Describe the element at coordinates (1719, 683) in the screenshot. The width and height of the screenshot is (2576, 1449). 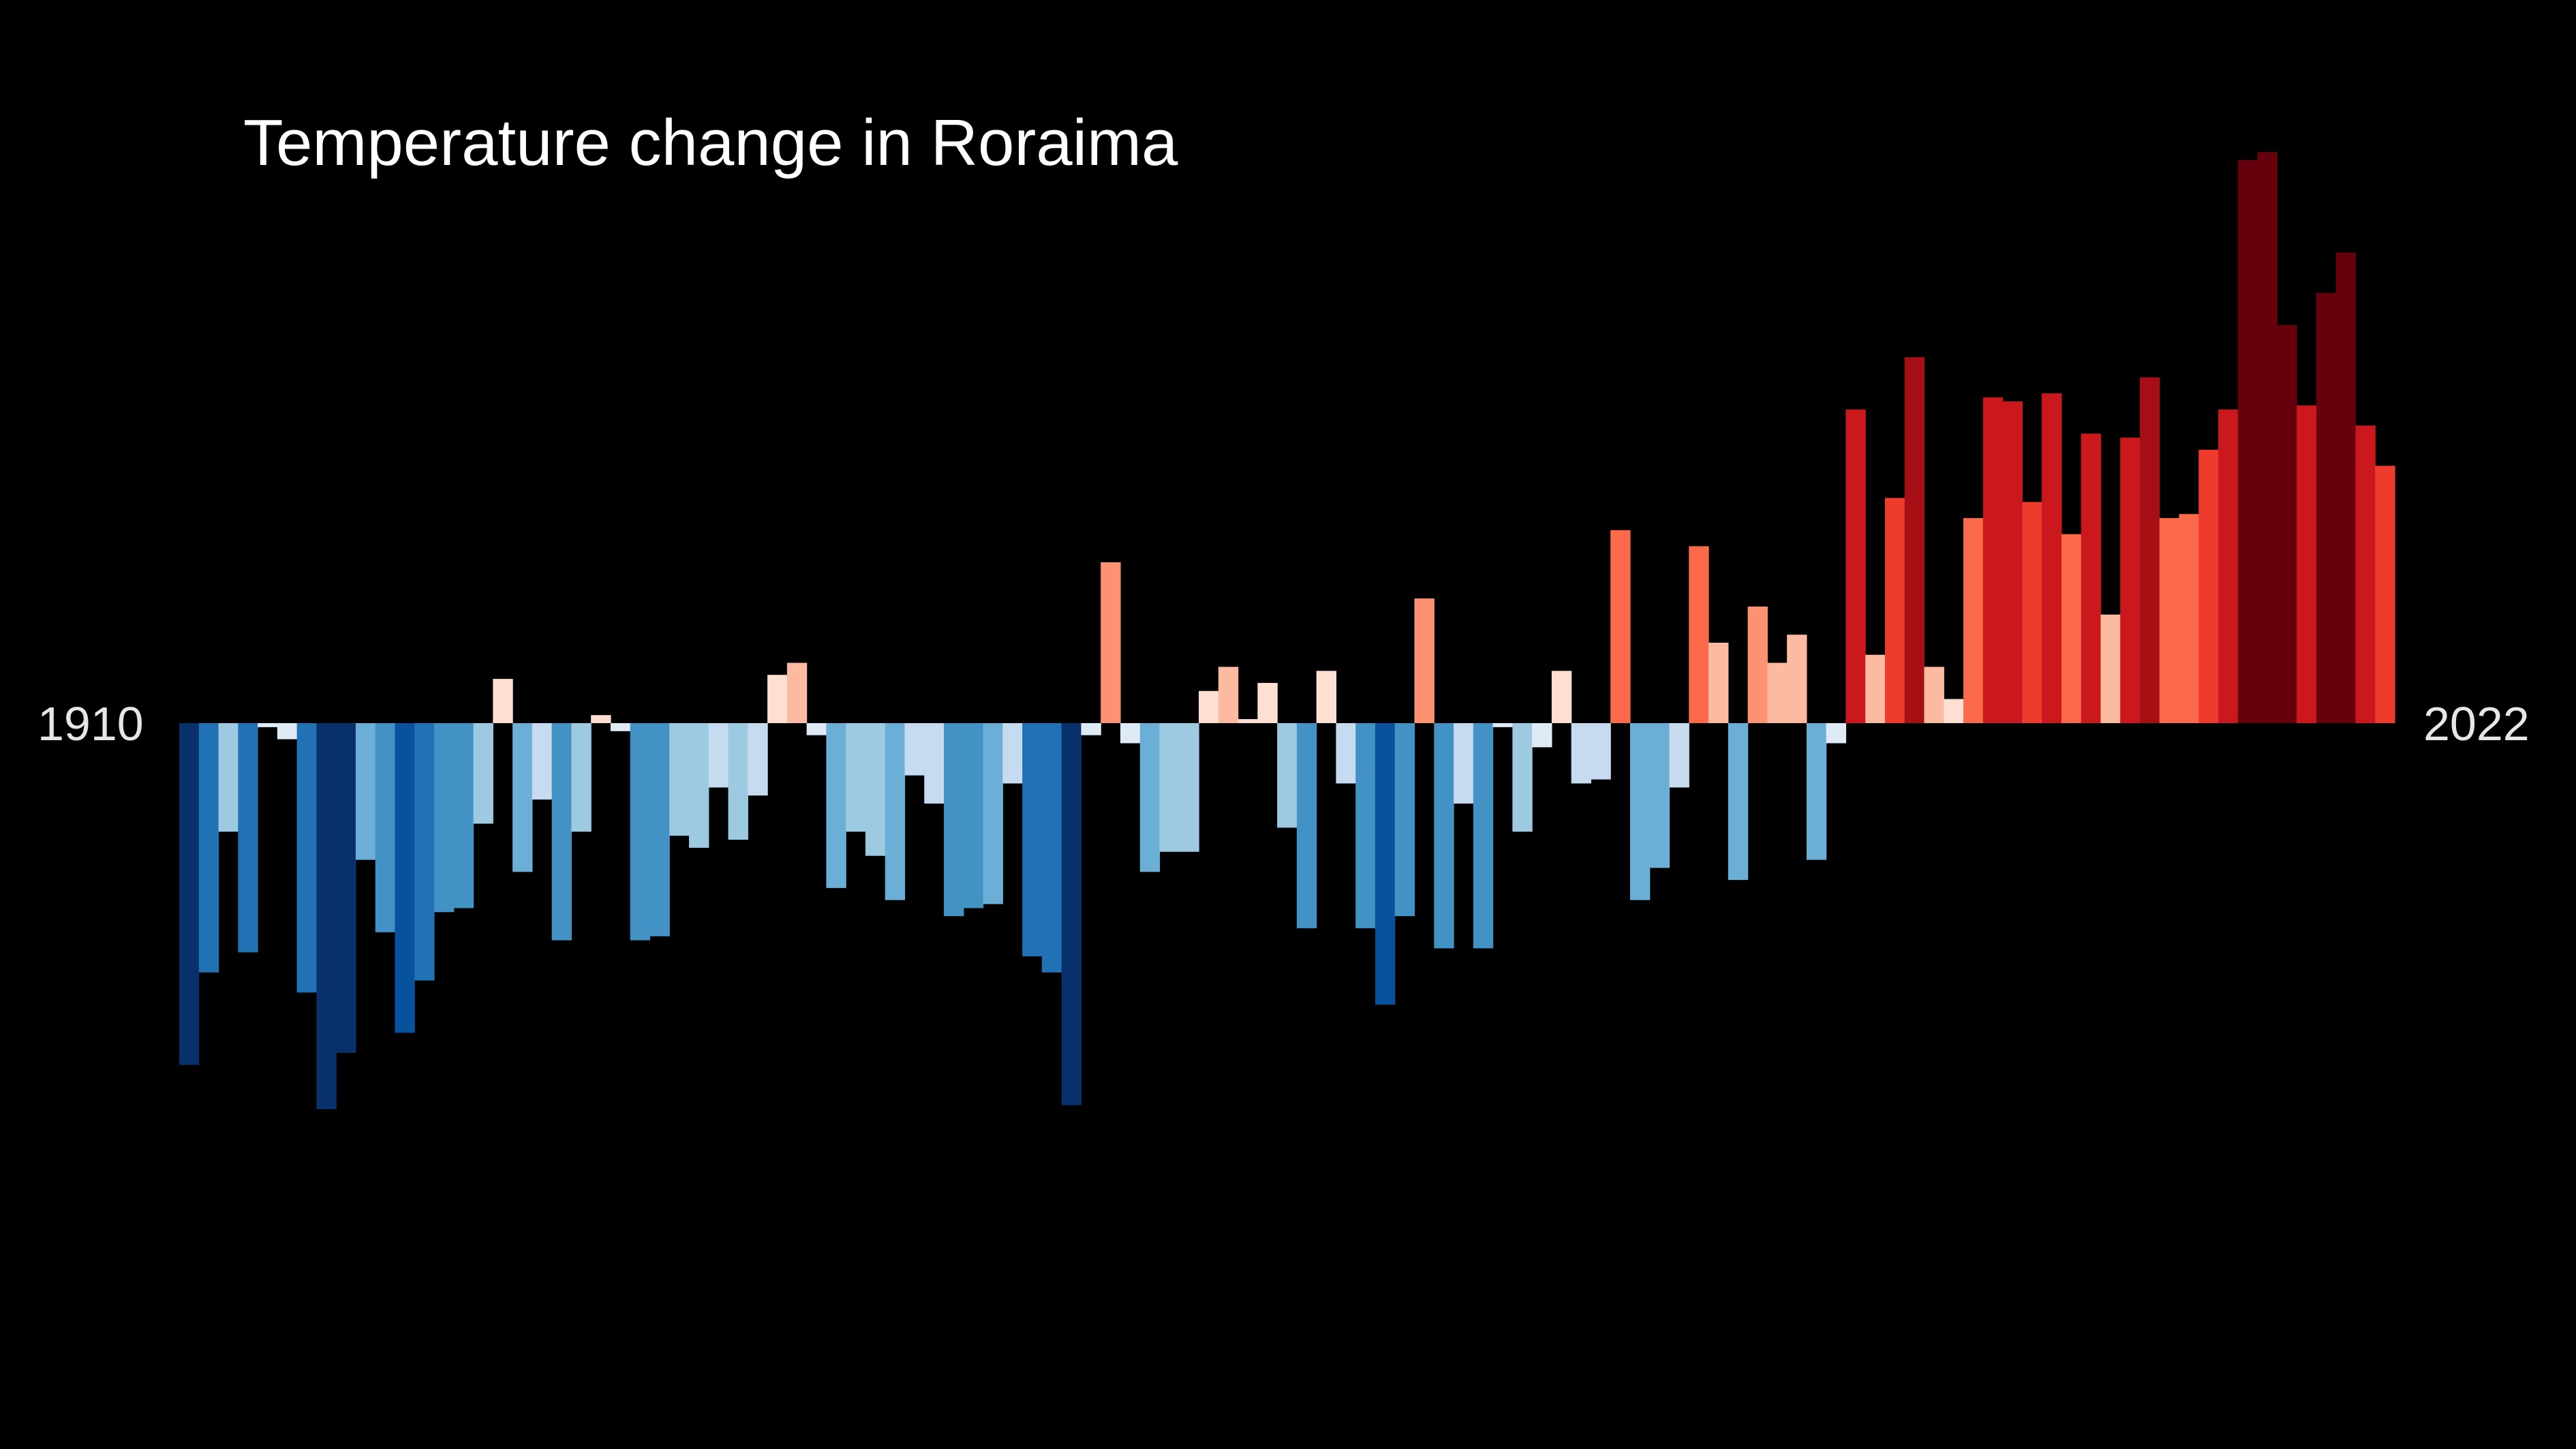
I see `bar-1988` at that location.